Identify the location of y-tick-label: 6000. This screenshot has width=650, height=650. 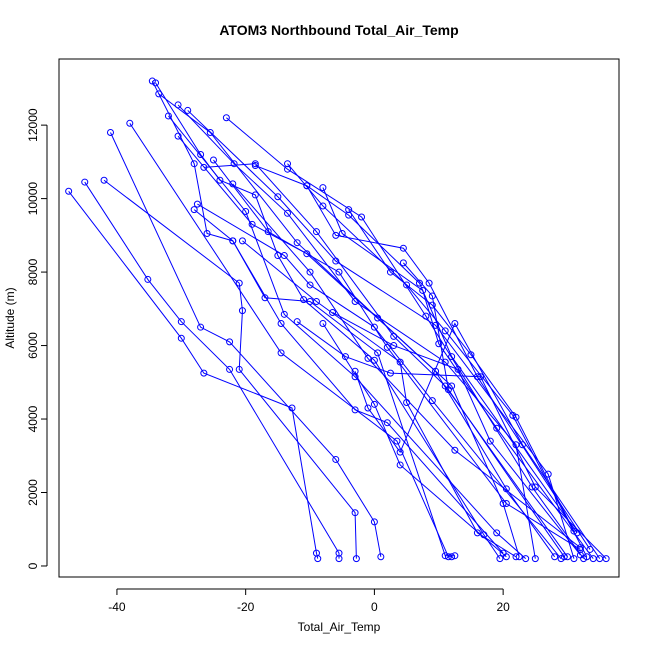
(33, 345).